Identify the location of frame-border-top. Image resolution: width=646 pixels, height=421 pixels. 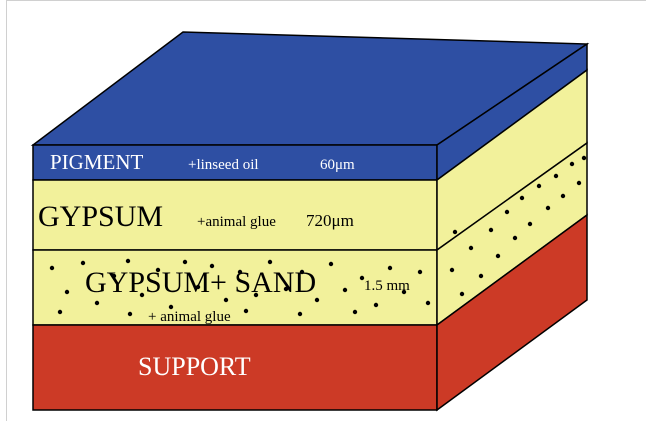
(326, 0).